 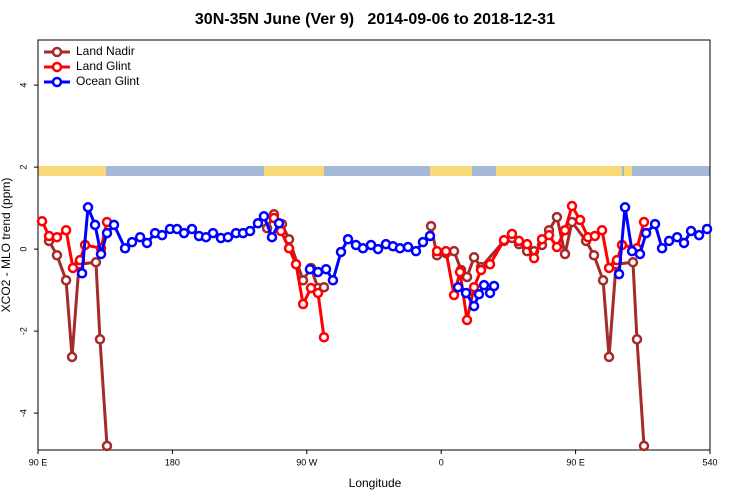 I want to click on land-ocean-strip, so click(x=374, y=171).